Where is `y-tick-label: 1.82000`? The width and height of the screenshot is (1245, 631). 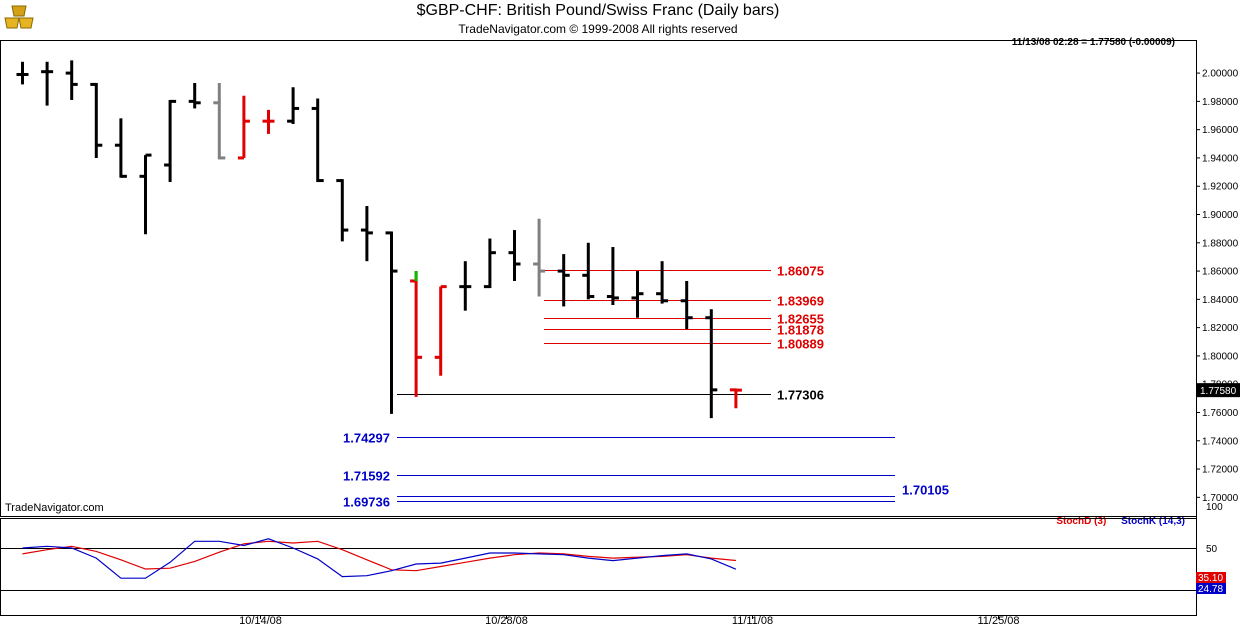
y-tick-label: 1.82000 is located at coordinates (1220, 328).